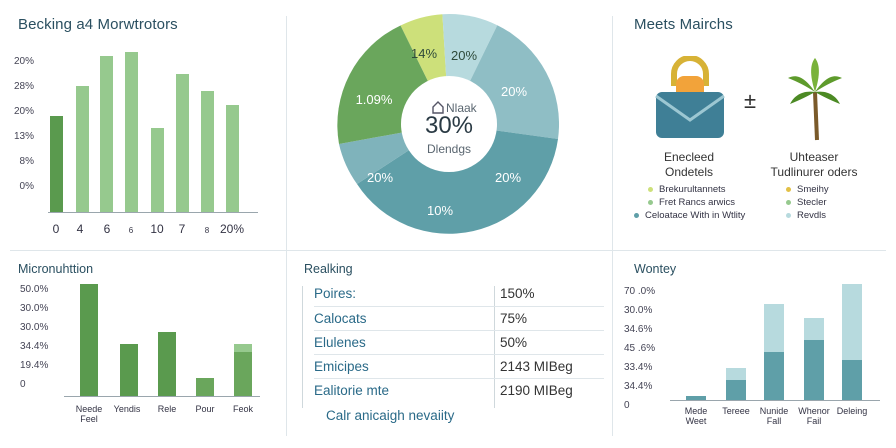  I want to click on house-icon, so click(438, 107).